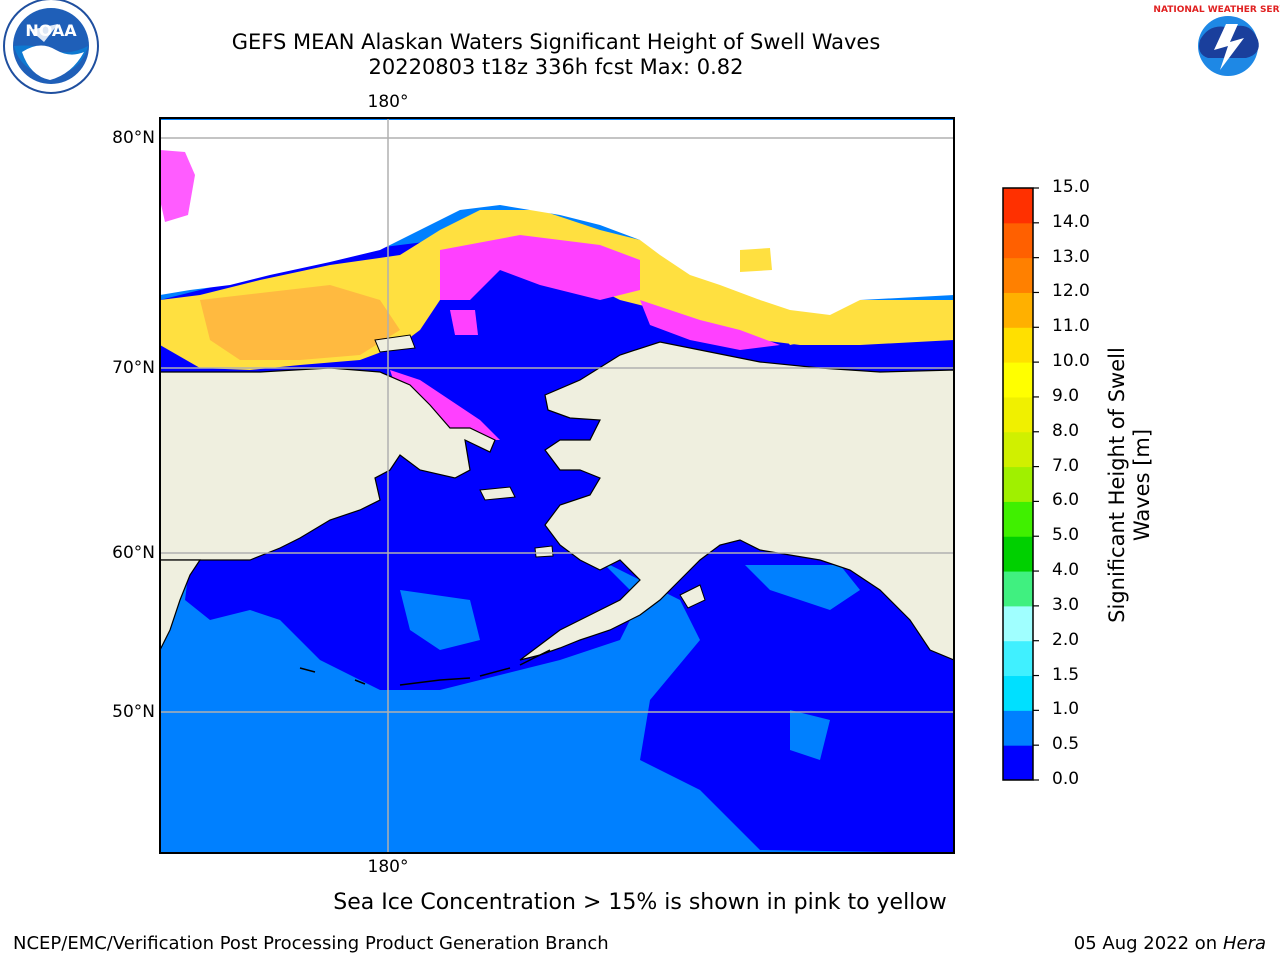  Describe the element at coordinates (1071, 361) in the screenshot. I see `colorbar-tick-label: 10.0` at that location.